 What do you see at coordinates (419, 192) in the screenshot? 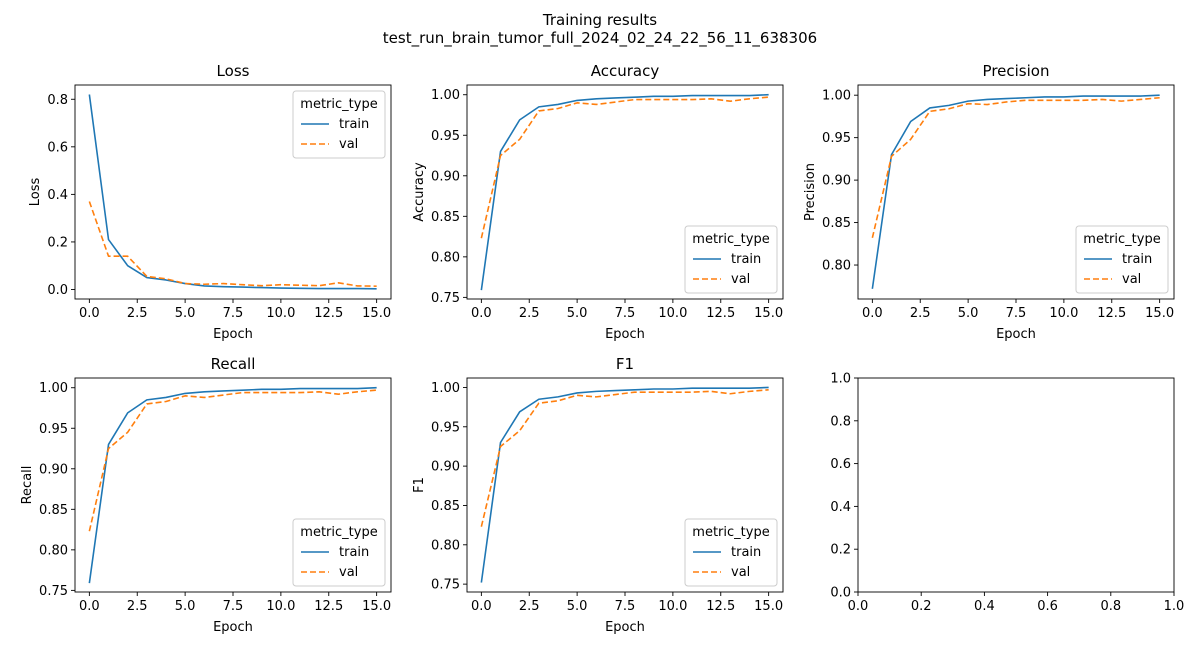
I see `y-axis-label: Accuracy` at bounding box center [419, 192].